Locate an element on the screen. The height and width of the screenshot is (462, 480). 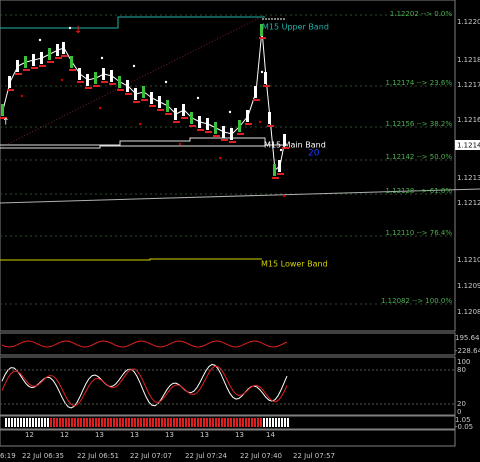
main-band is located at coordinates (142, 141).